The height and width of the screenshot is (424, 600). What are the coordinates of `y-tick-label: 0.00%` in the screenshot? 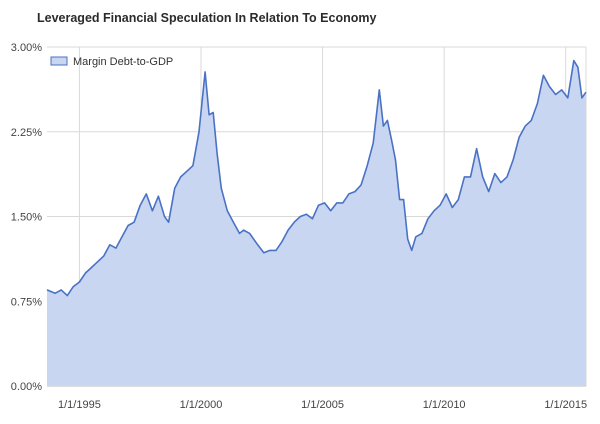 It's located at (26, 387).